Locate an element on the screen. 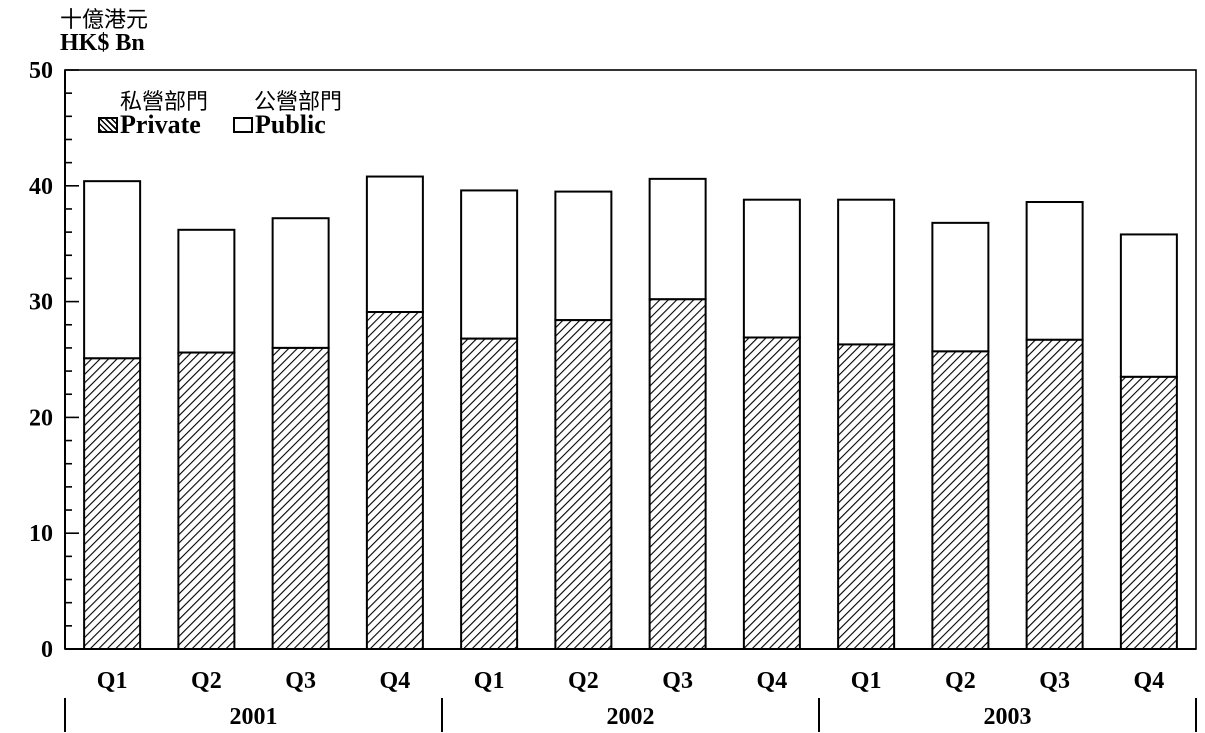 This screenshot has width=1205, height=733. y-tick-label: 0 is located at coordinates (47, 650).